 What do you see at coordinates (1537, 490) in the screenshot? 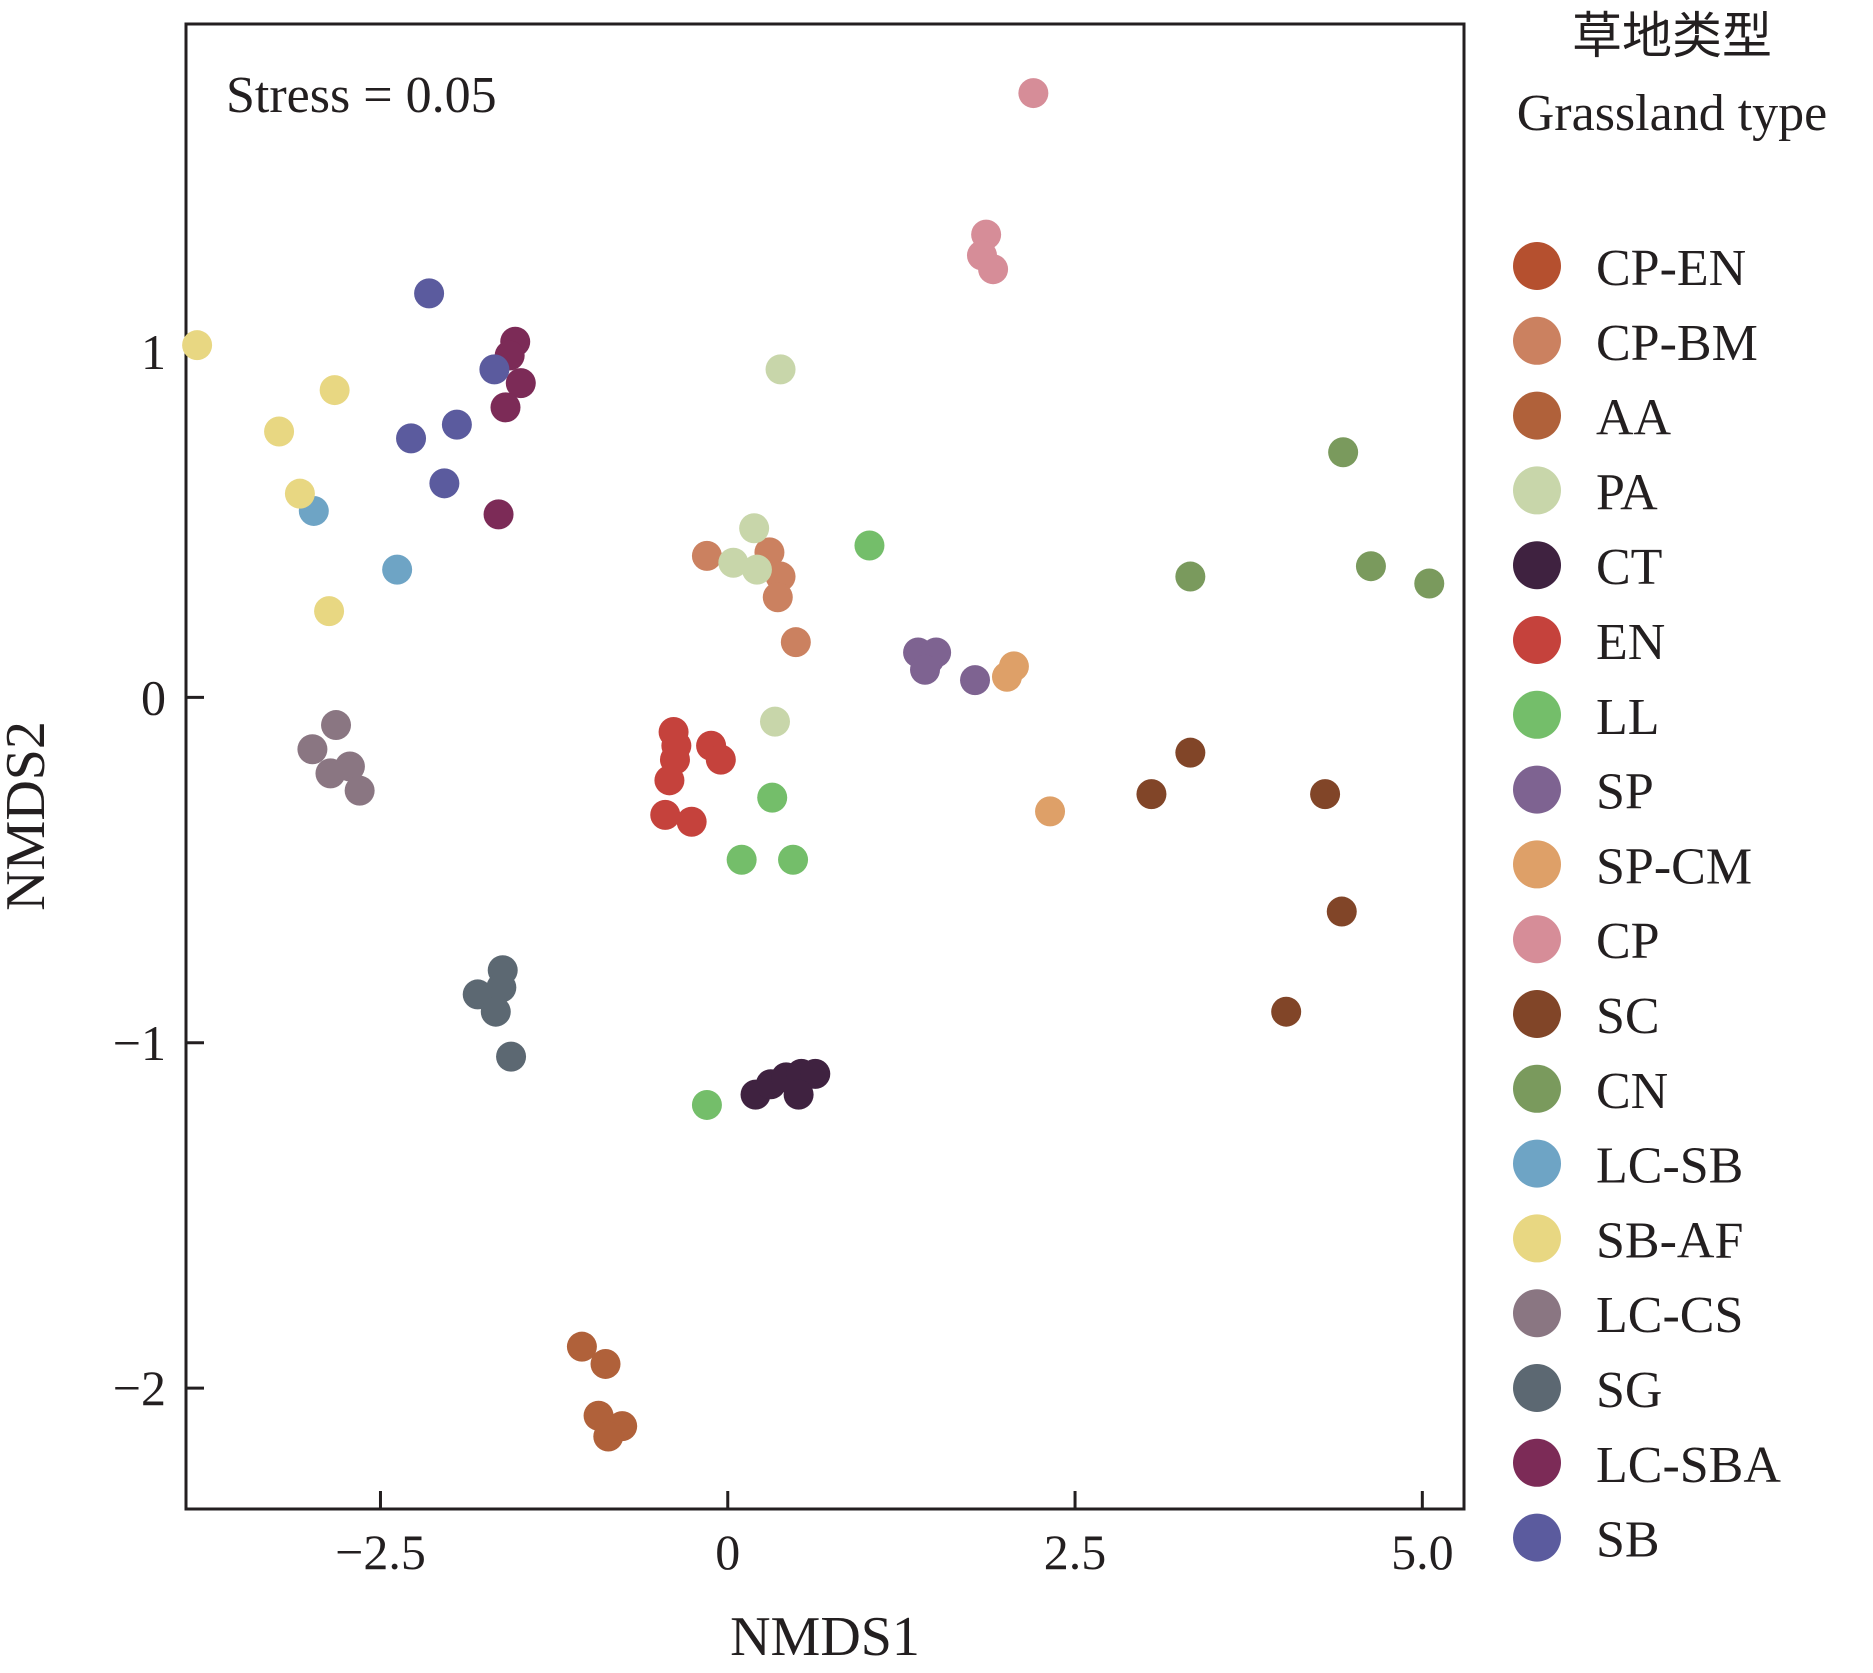
I see `legend-swatch-pa` at bounding box center [1537, 490].